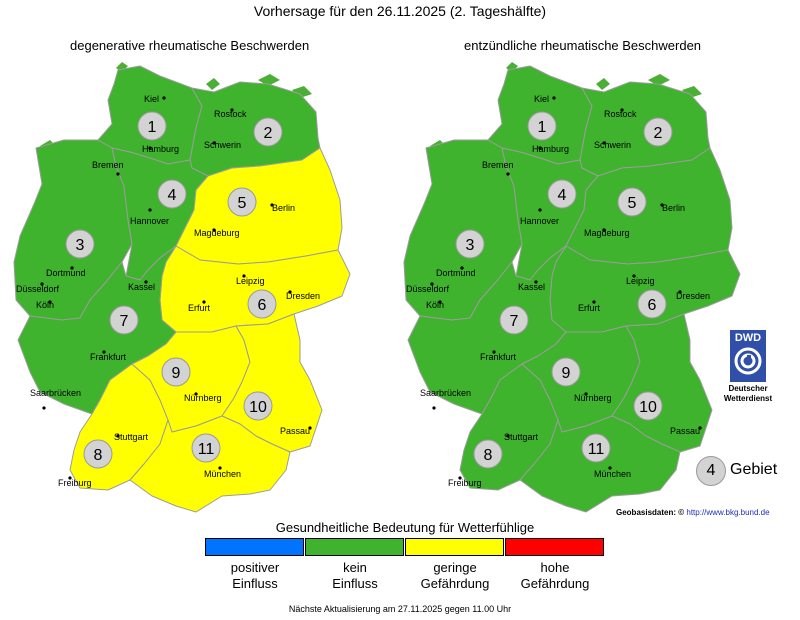  Describe the element at coordinates (460, 478) in the screenshot. I see `city-dot-freiburg` at that location.